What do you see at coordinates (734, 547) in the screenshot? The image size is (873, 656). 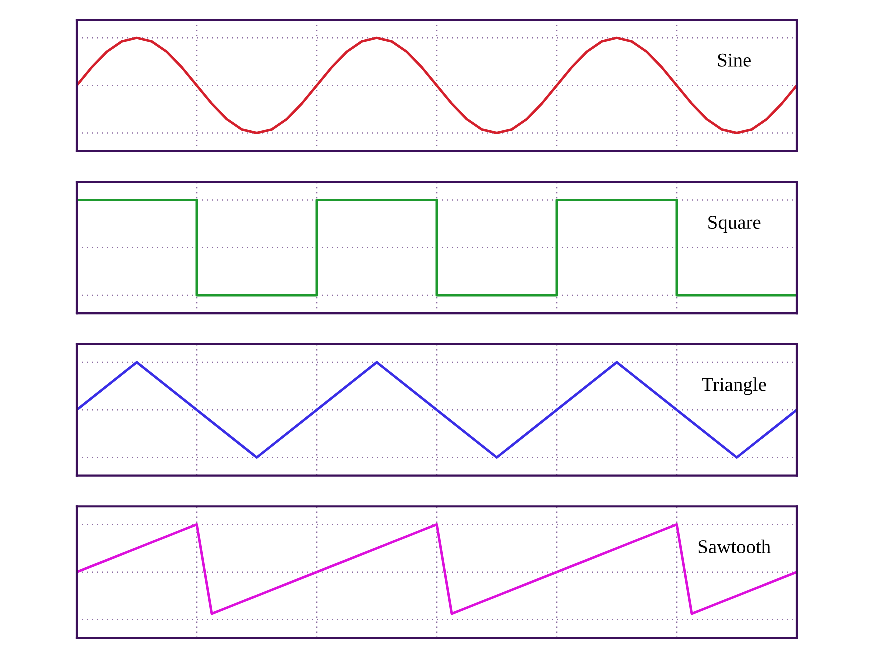 I see `text: Sawtooth` at bounding box center [734, 547].